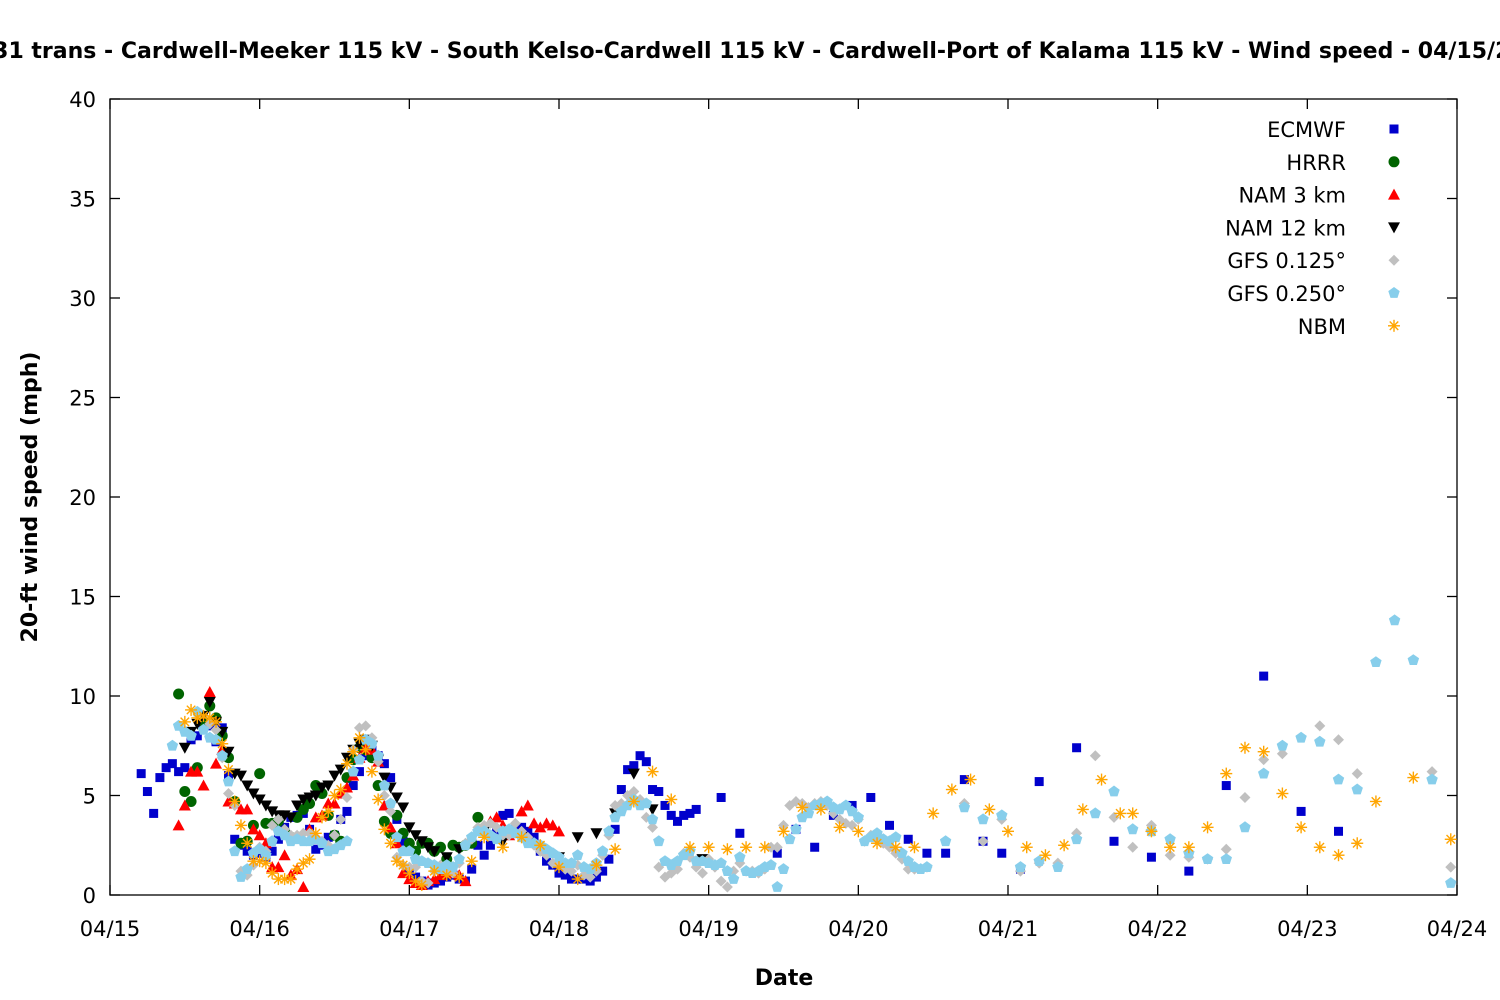 The height and width of the screenshot is (1000, 1500). Describe the element at coordinates (1157, 929) in the screenshot. I see `x-tick-label: 04/22` at that location.